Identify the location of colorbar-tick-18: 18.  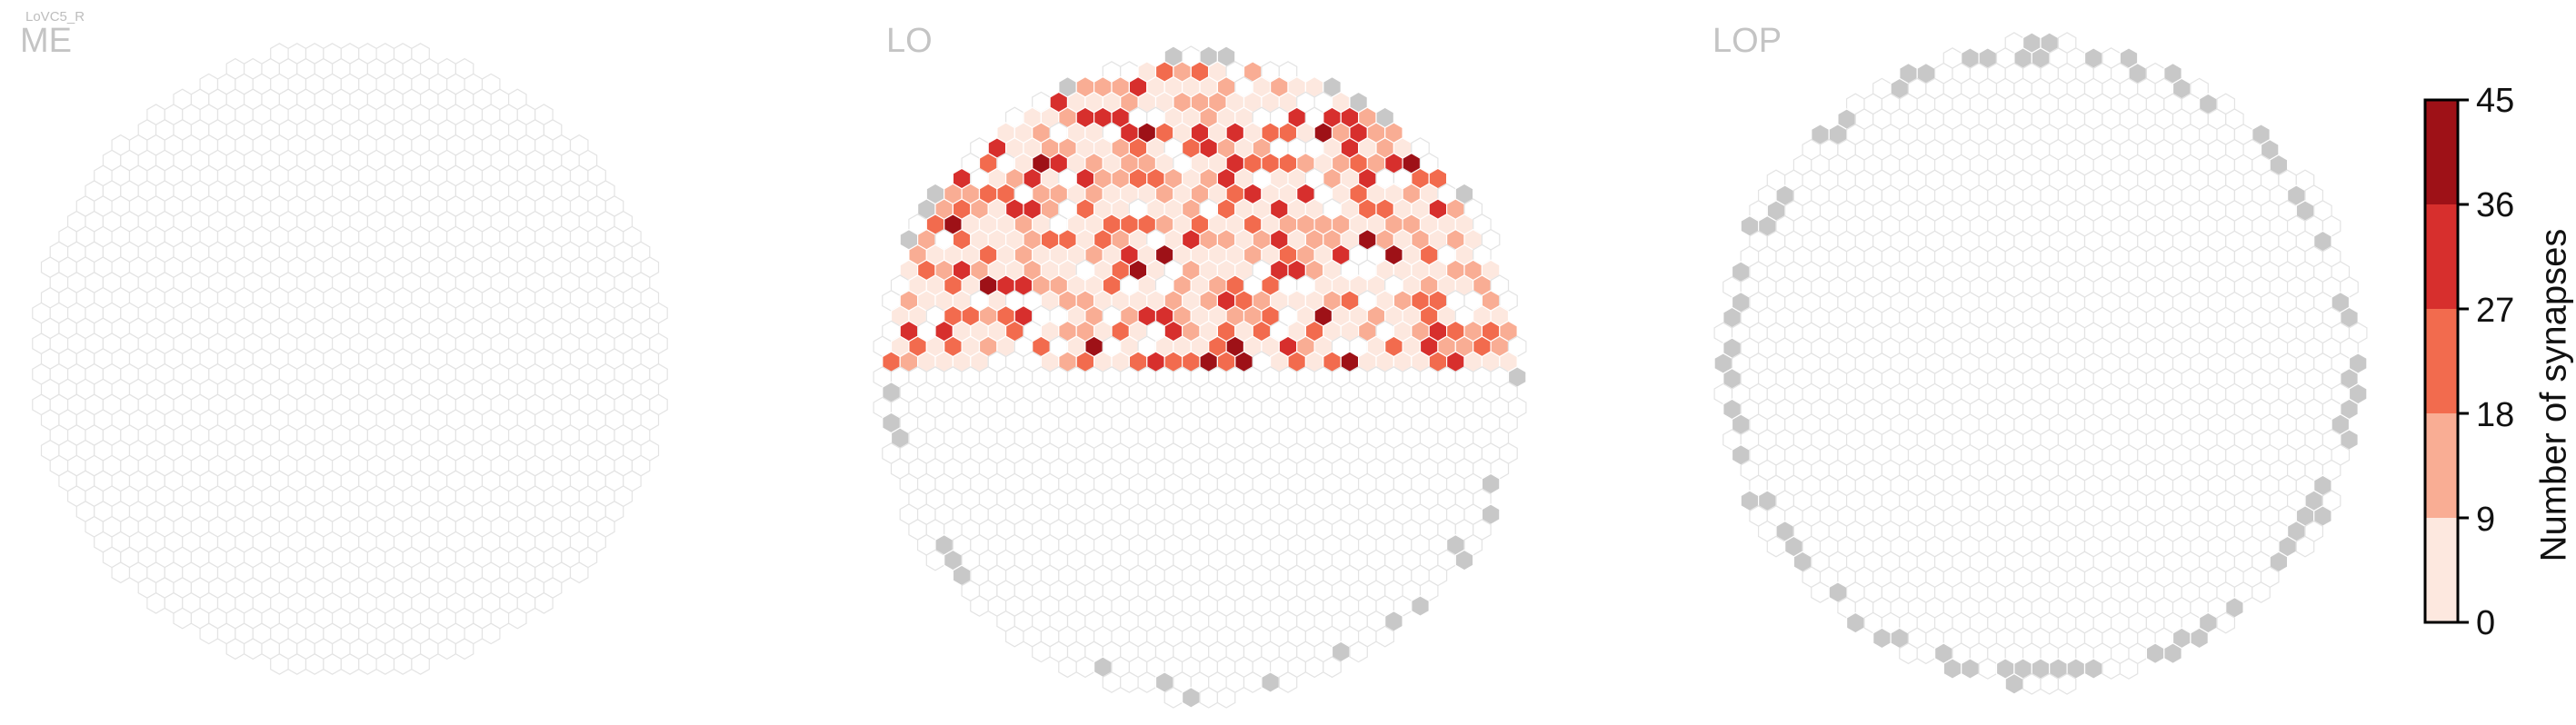
(2495, 415).